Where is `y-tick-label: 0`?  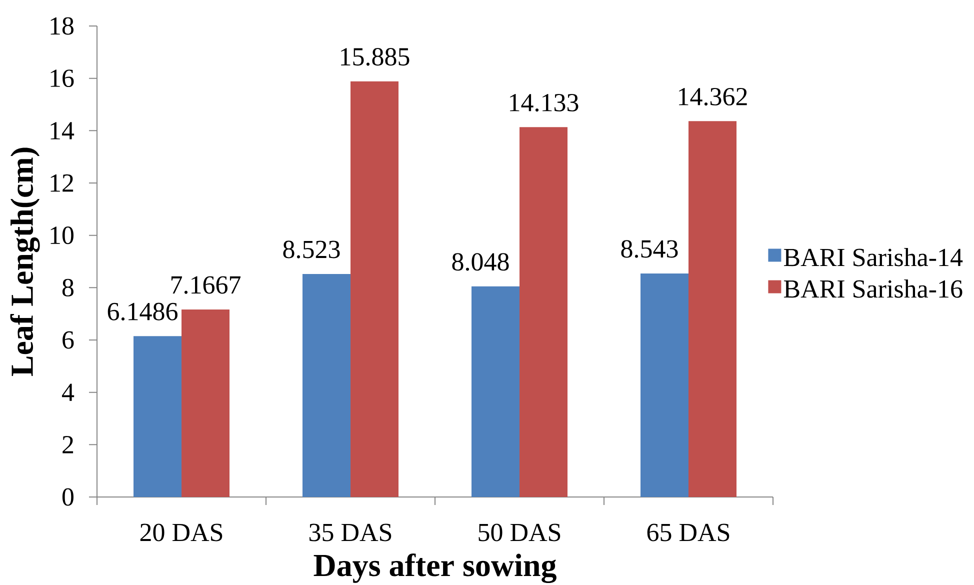
y-tick-label: 0 is located at coordinates (68, 497).